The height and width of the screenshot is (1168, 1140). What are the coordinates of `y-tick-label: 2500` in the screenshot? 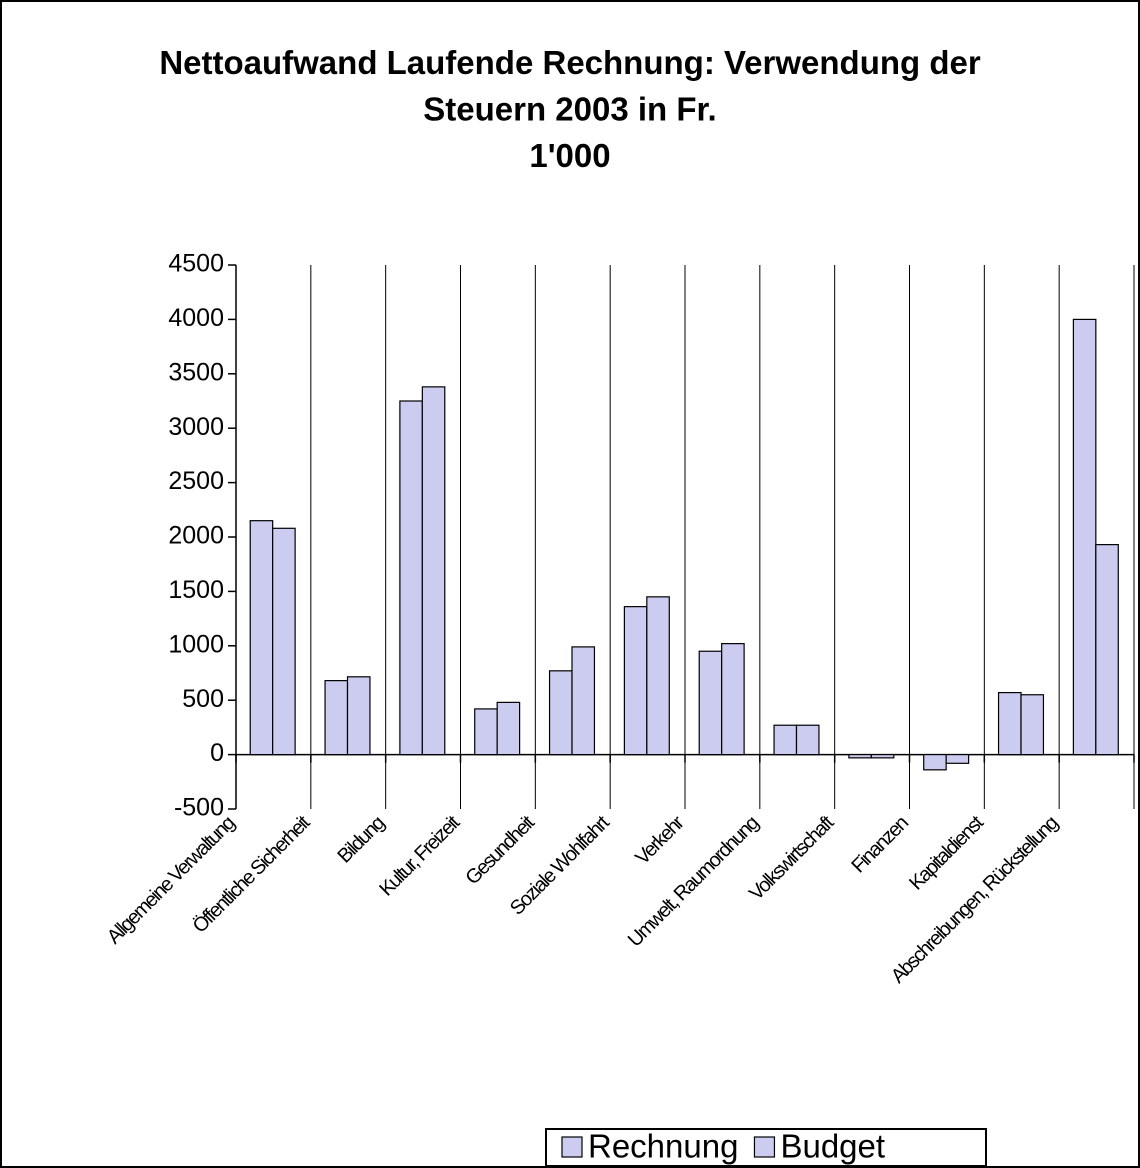 It's located at (196, 481).